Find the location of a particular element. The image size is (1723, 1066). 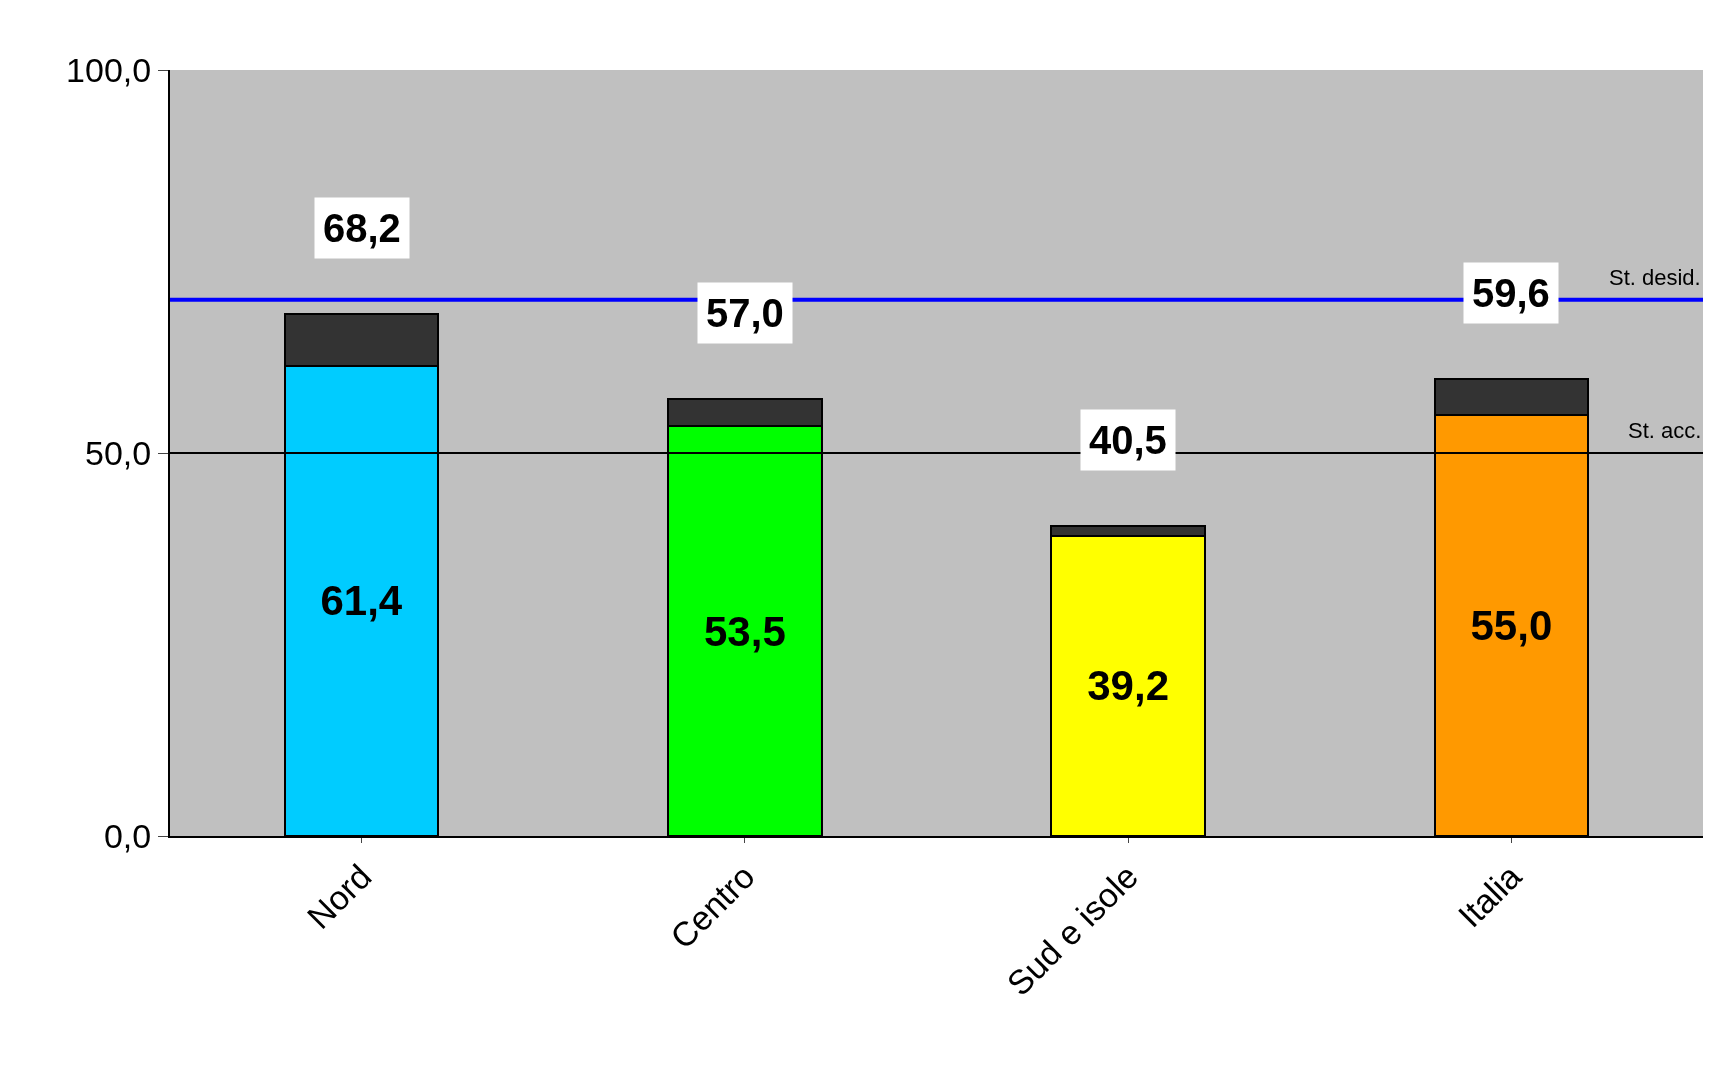

total-label: 68,2 is located at coordinates (362, 228).